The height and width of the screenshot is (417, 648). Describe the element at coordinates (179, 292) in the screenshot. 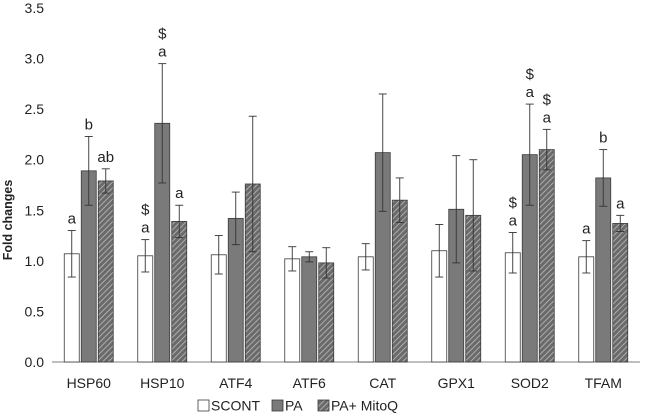

I see `bar-pa-mitoq-hsp10` at that location.